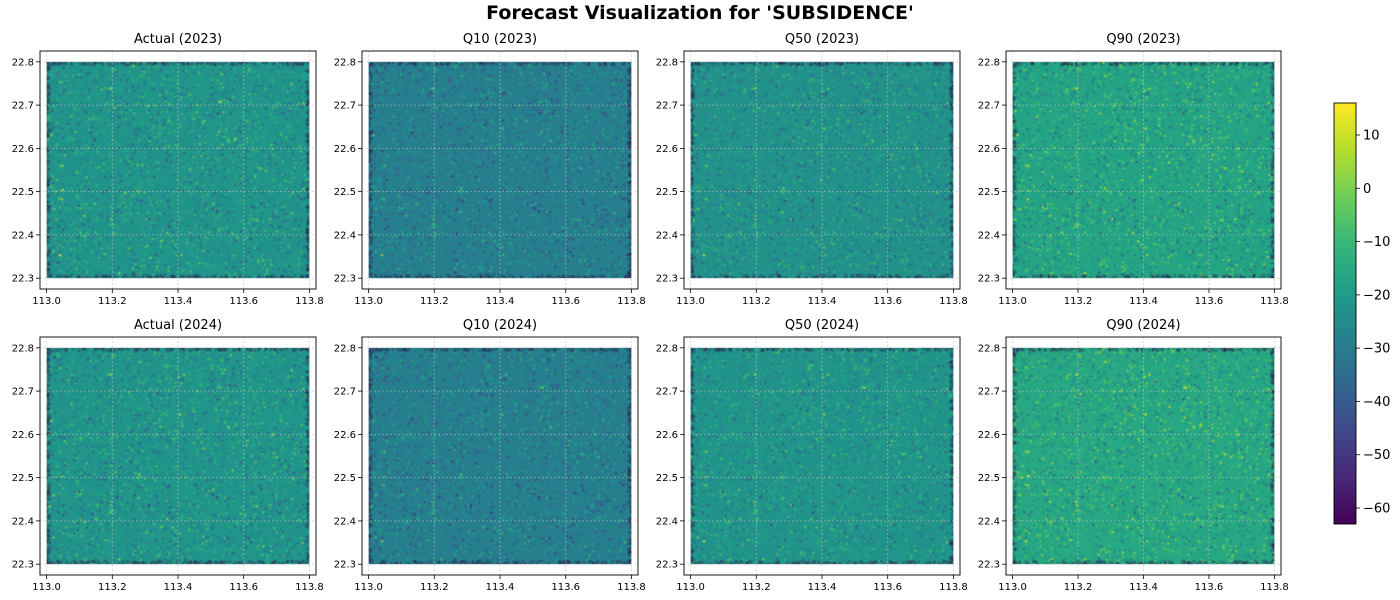  Describe the element at coordinates (822, 39) in the screenshot. I see `panel-title: Q50 (2023)` at that location.